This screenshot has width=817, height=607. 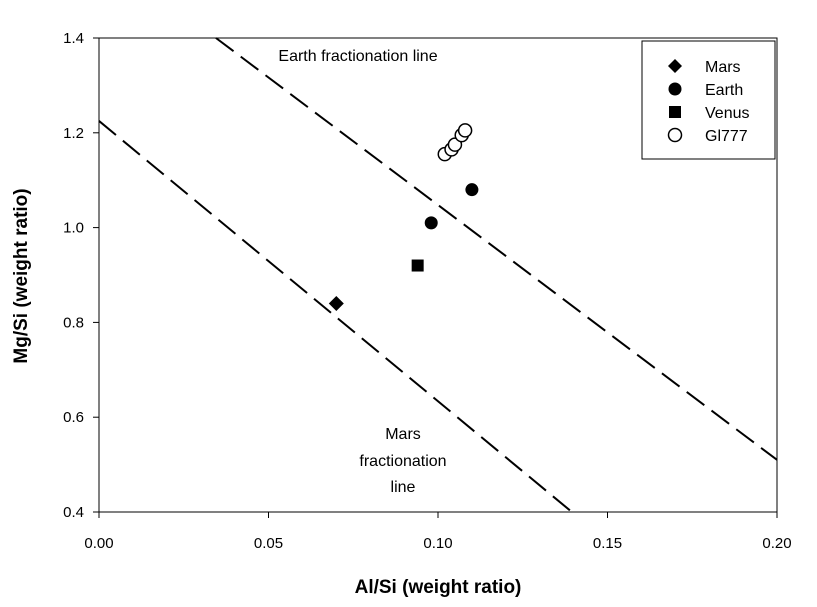 What do you see at coordinates (675, 89) in the screenshot?
I see `legend-marker-earth` at bounding box center [675, 89].